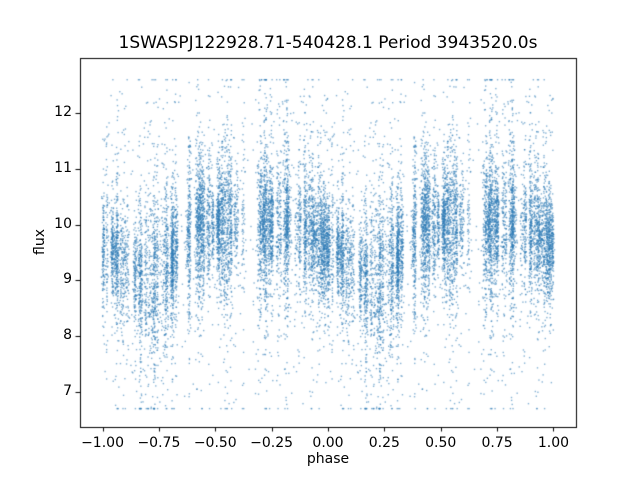 The height and width of the screenshot is (480, 640). What do you see at coordinates (40, 242) in the screenshot?
I see `y-axis-label: flux` at bounding box center [40, 242].